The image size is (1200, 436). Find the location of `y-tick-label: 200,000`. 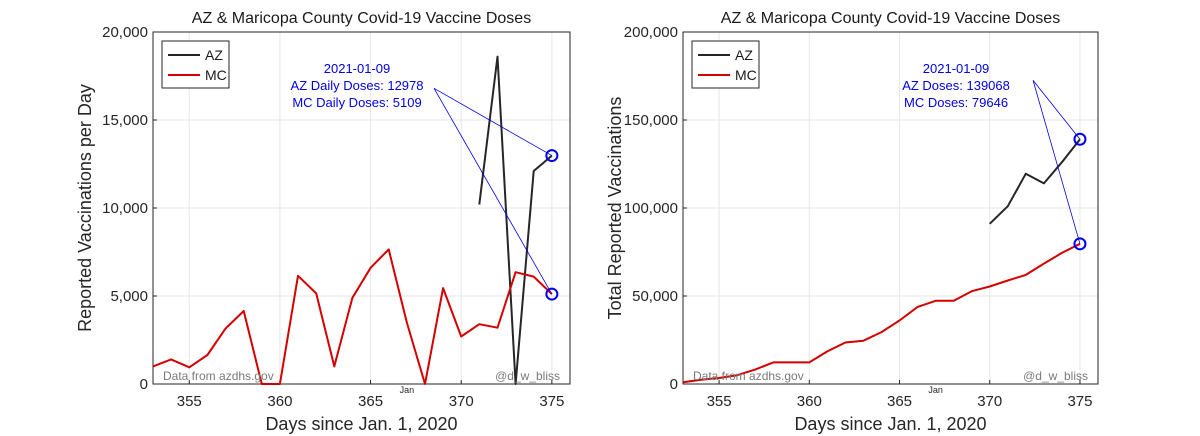

y-tick-label: 200,000 is located at coordinates (651, 32).